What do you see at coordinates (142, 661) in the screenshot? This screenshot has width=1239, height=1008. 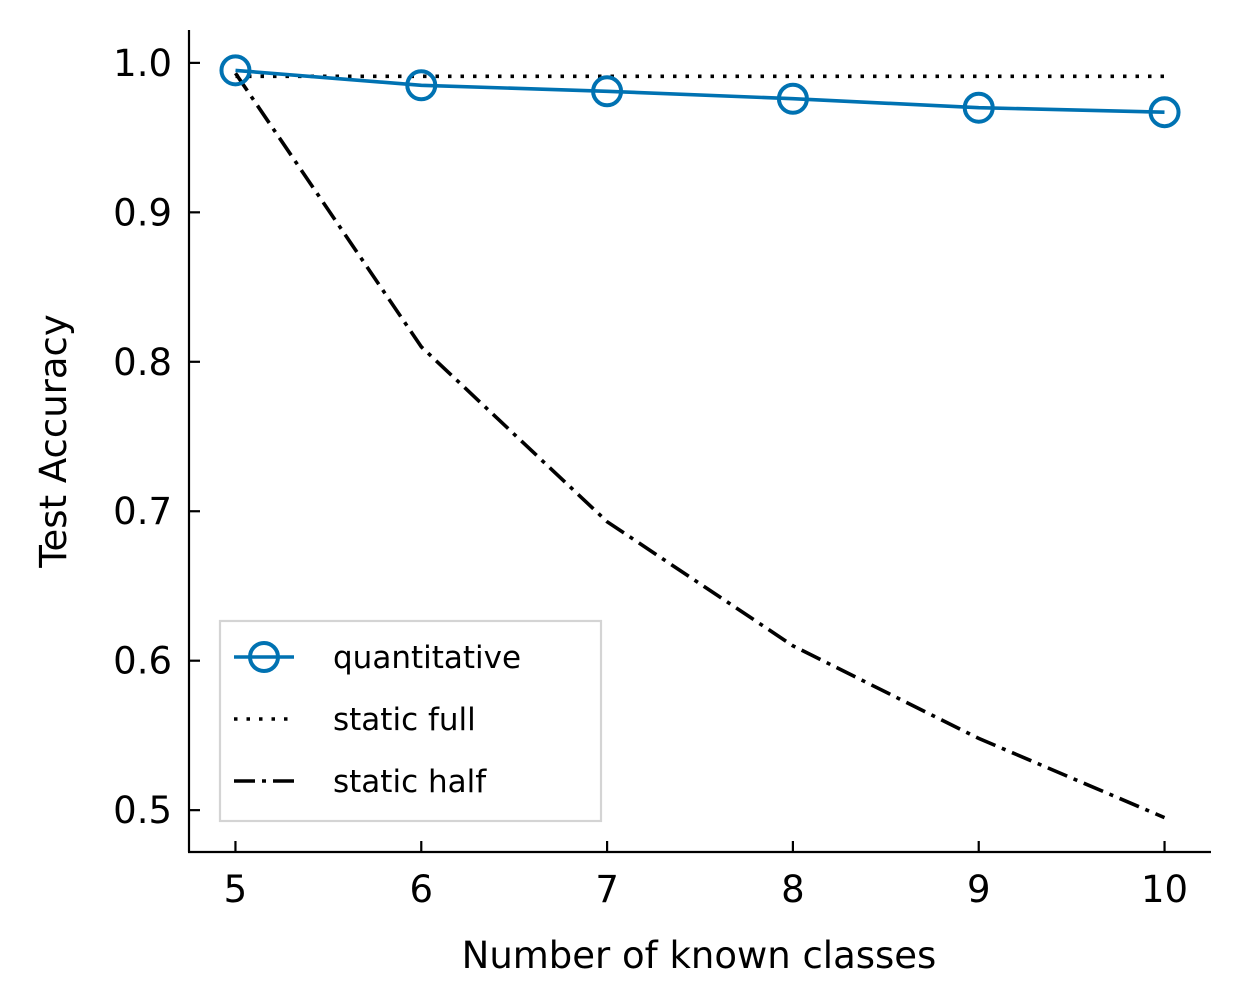 I see `y-tick-label: 0.6` at bounding box center [142, 661].